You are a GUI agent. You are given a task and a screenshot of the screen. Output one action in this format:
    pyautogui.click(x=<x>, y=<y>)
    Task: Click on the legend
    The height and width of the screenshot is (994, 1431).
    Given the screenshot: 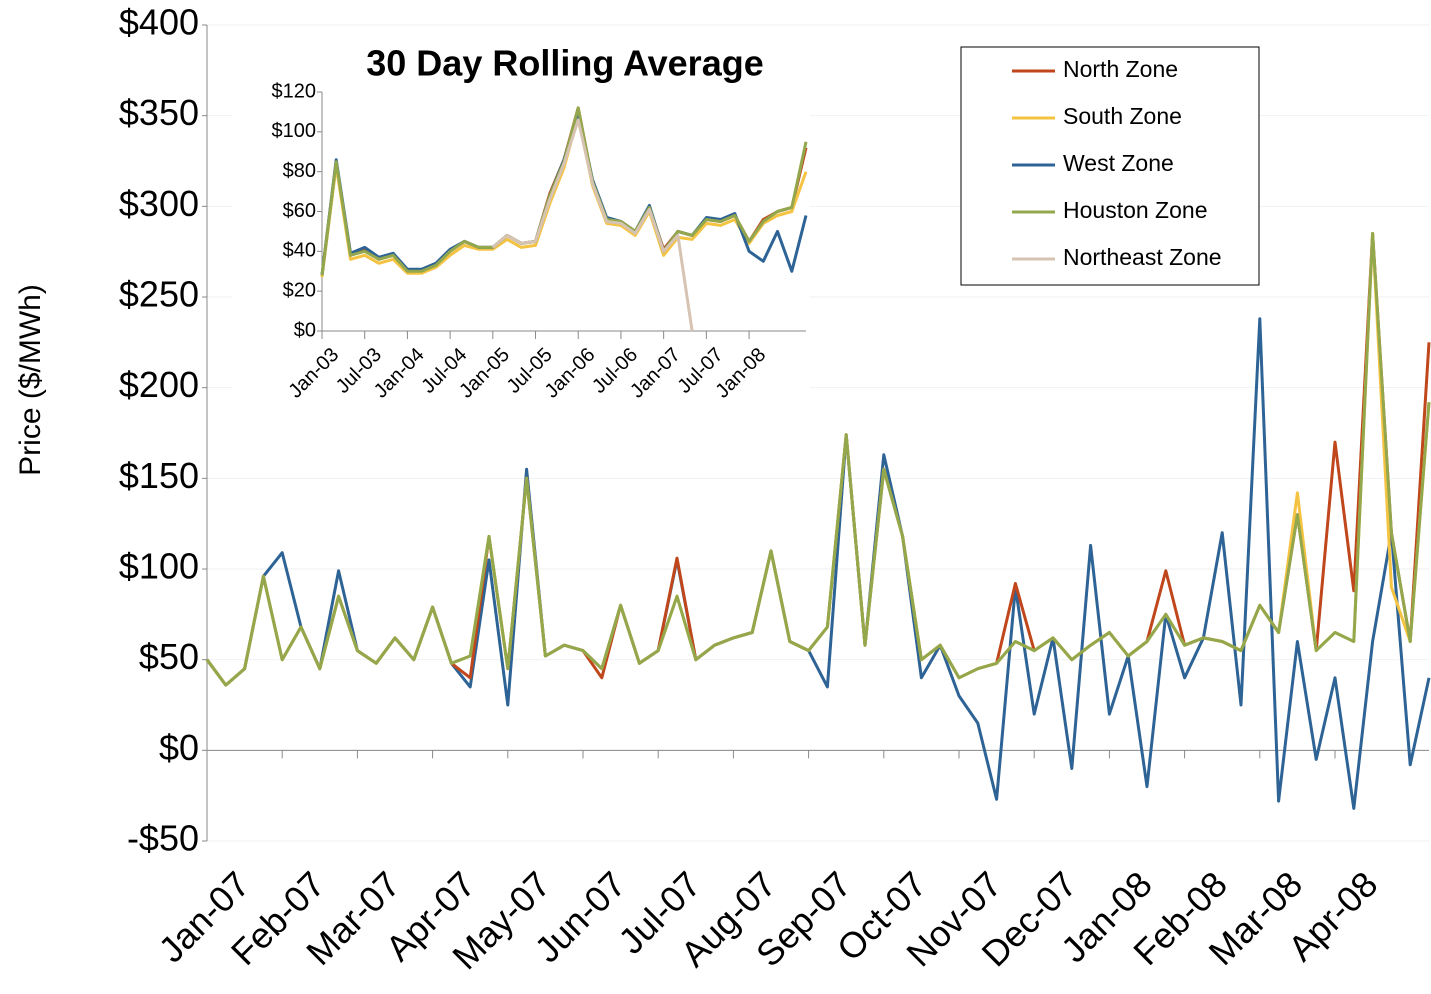 What is the action you would take?
    pyautogui.click(x=1110, y=166)
    